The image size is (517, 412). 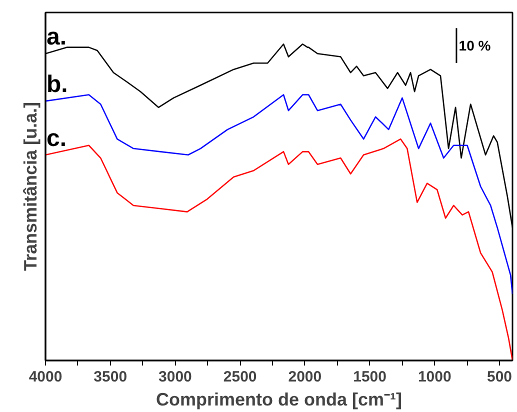 What do you see at coordinates (475, 46) in the screenshot?
I see `annotation: 10 %` at bounding box center [475, 46].